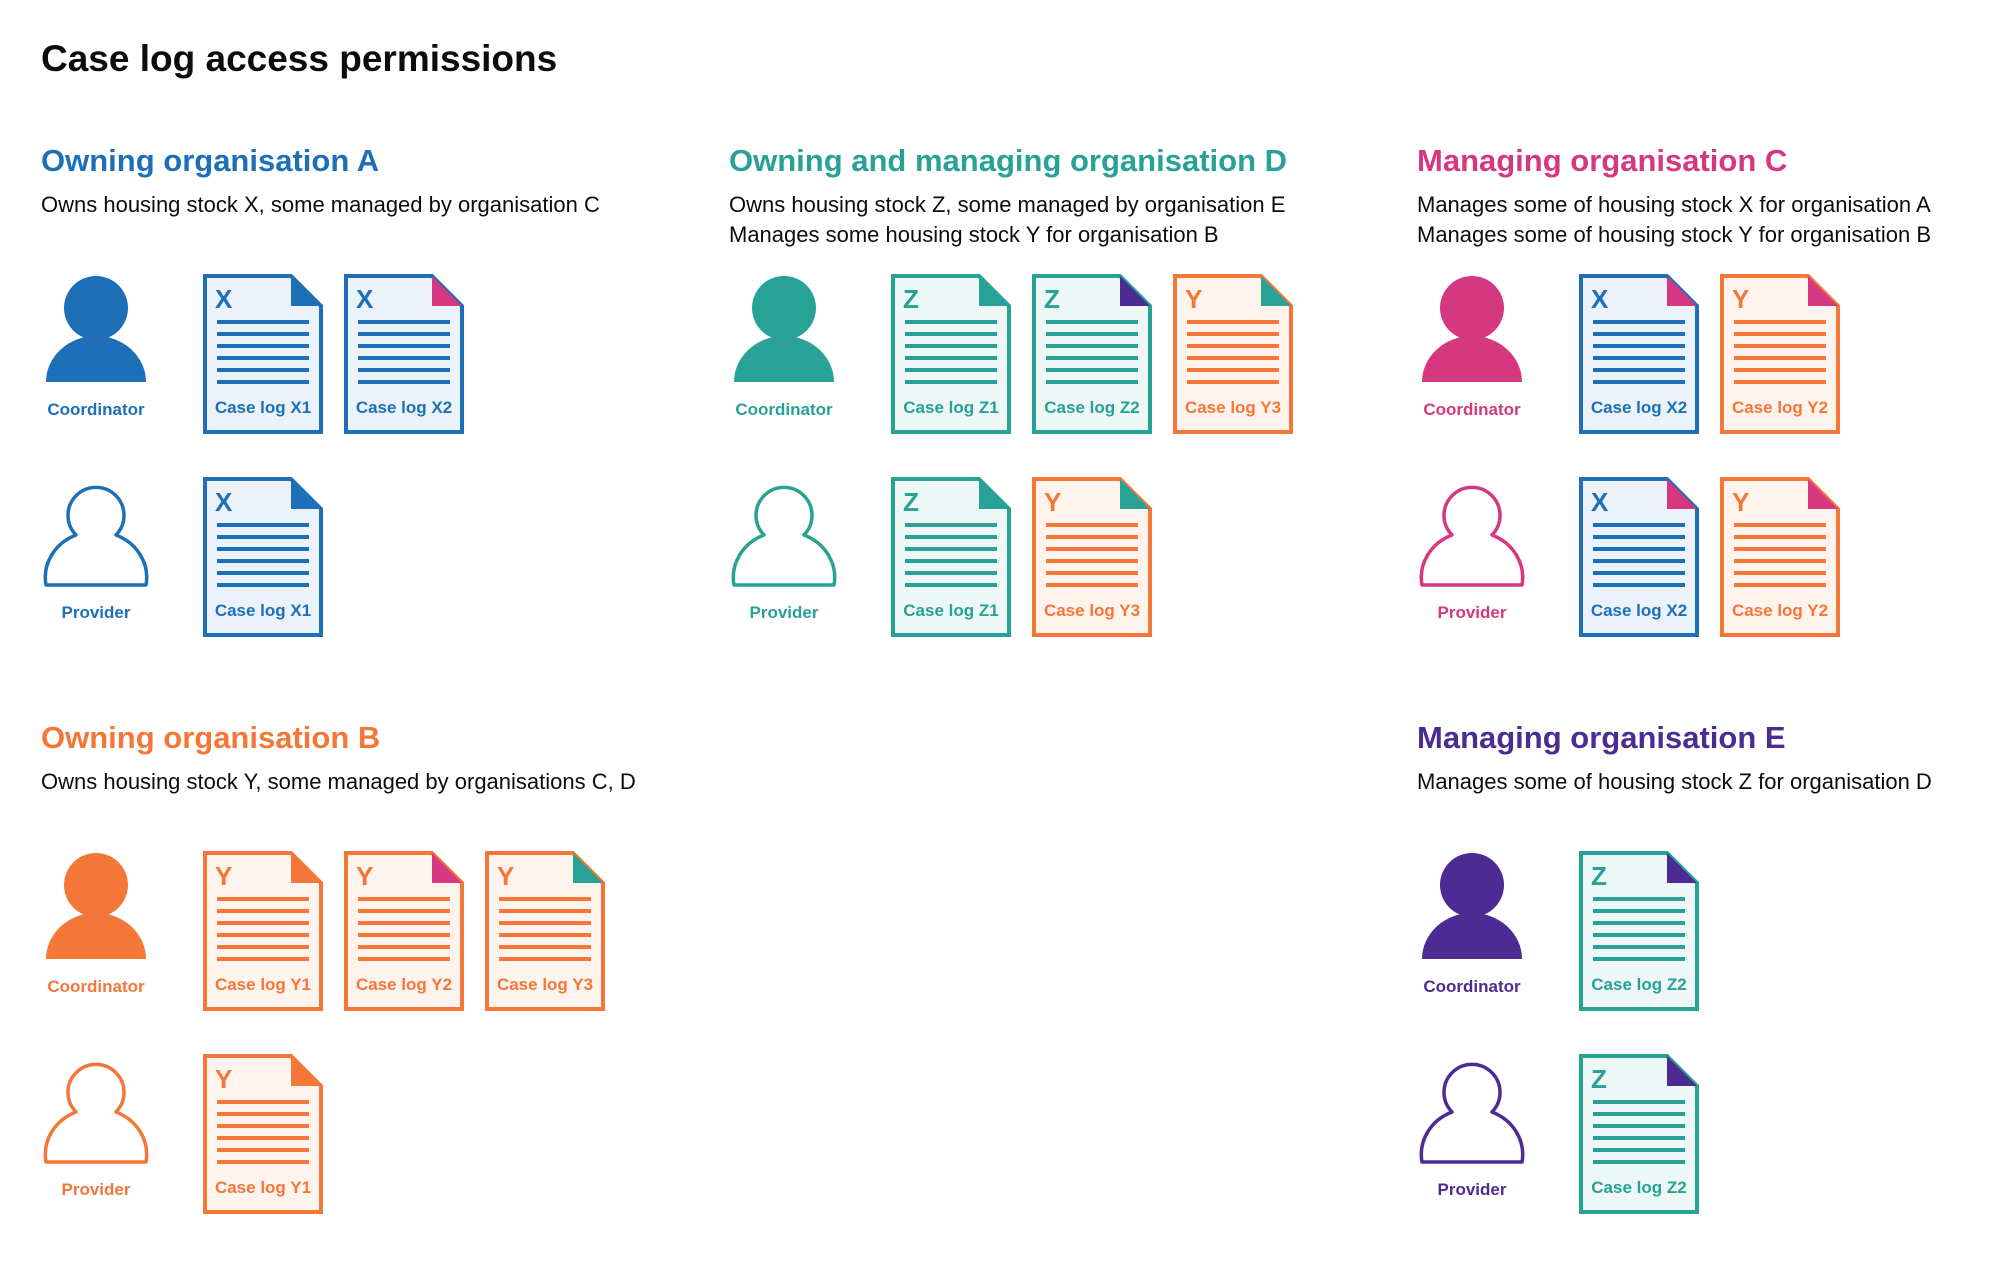 This screenshot has height=1280, width=2000. What do you see at coordinates (1639, 1187) in the screenshot?
I see `case-log-label: Case log Z2` at bounding box center [1639, 1187].